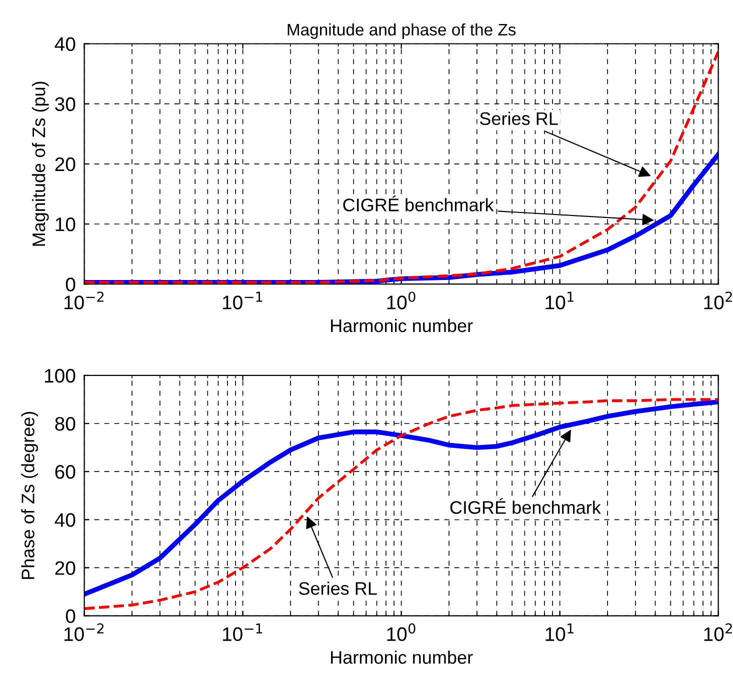 The image size is (733, 673). Describe the element at coordinates (66, 224) in the screenshot. I see `y-tick-label: 10` at that location.